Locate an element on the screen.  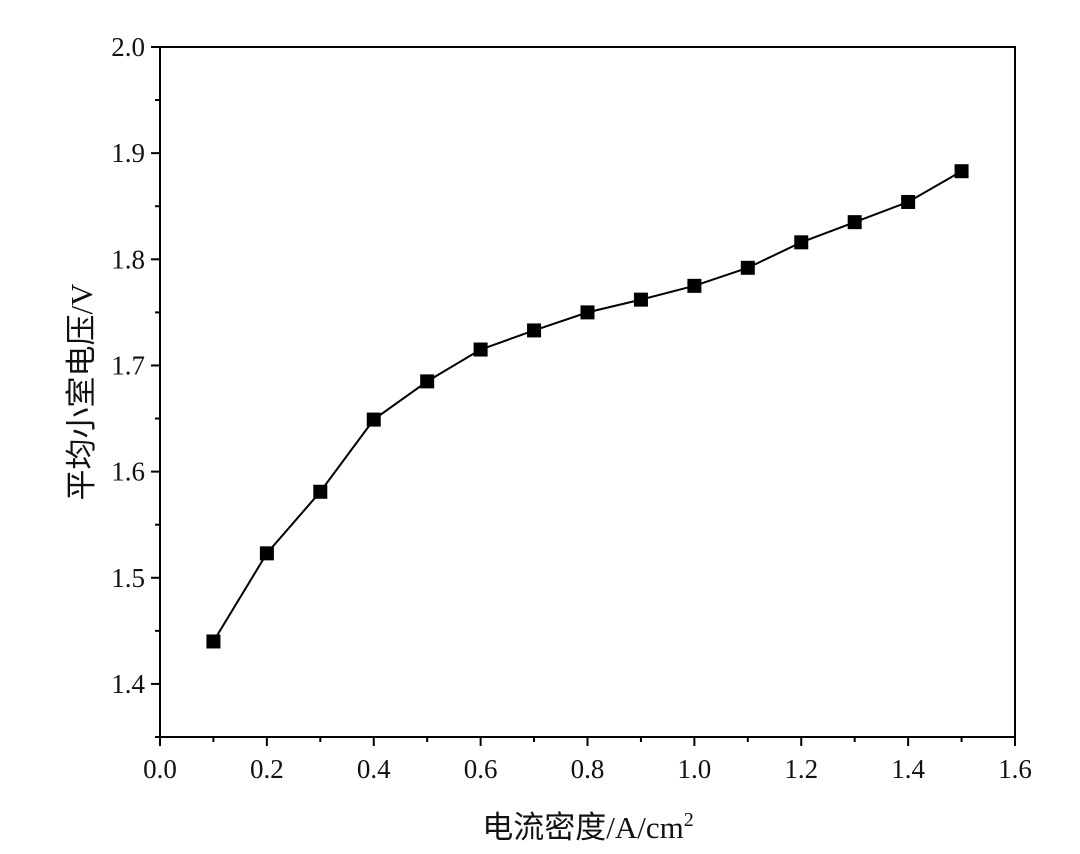
x-tick-label: 0.6 is located at coordinates (481, 769).